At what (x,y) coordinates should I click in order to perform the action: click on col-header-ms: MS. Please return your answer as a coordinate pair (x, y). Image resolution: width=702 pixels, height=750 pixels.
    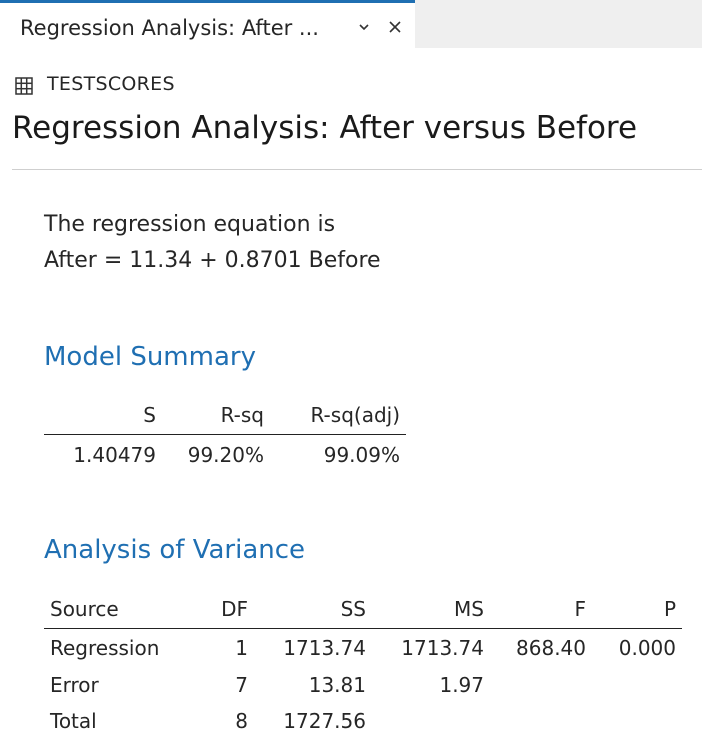
    Looking at the image, I should click on (469, 609).